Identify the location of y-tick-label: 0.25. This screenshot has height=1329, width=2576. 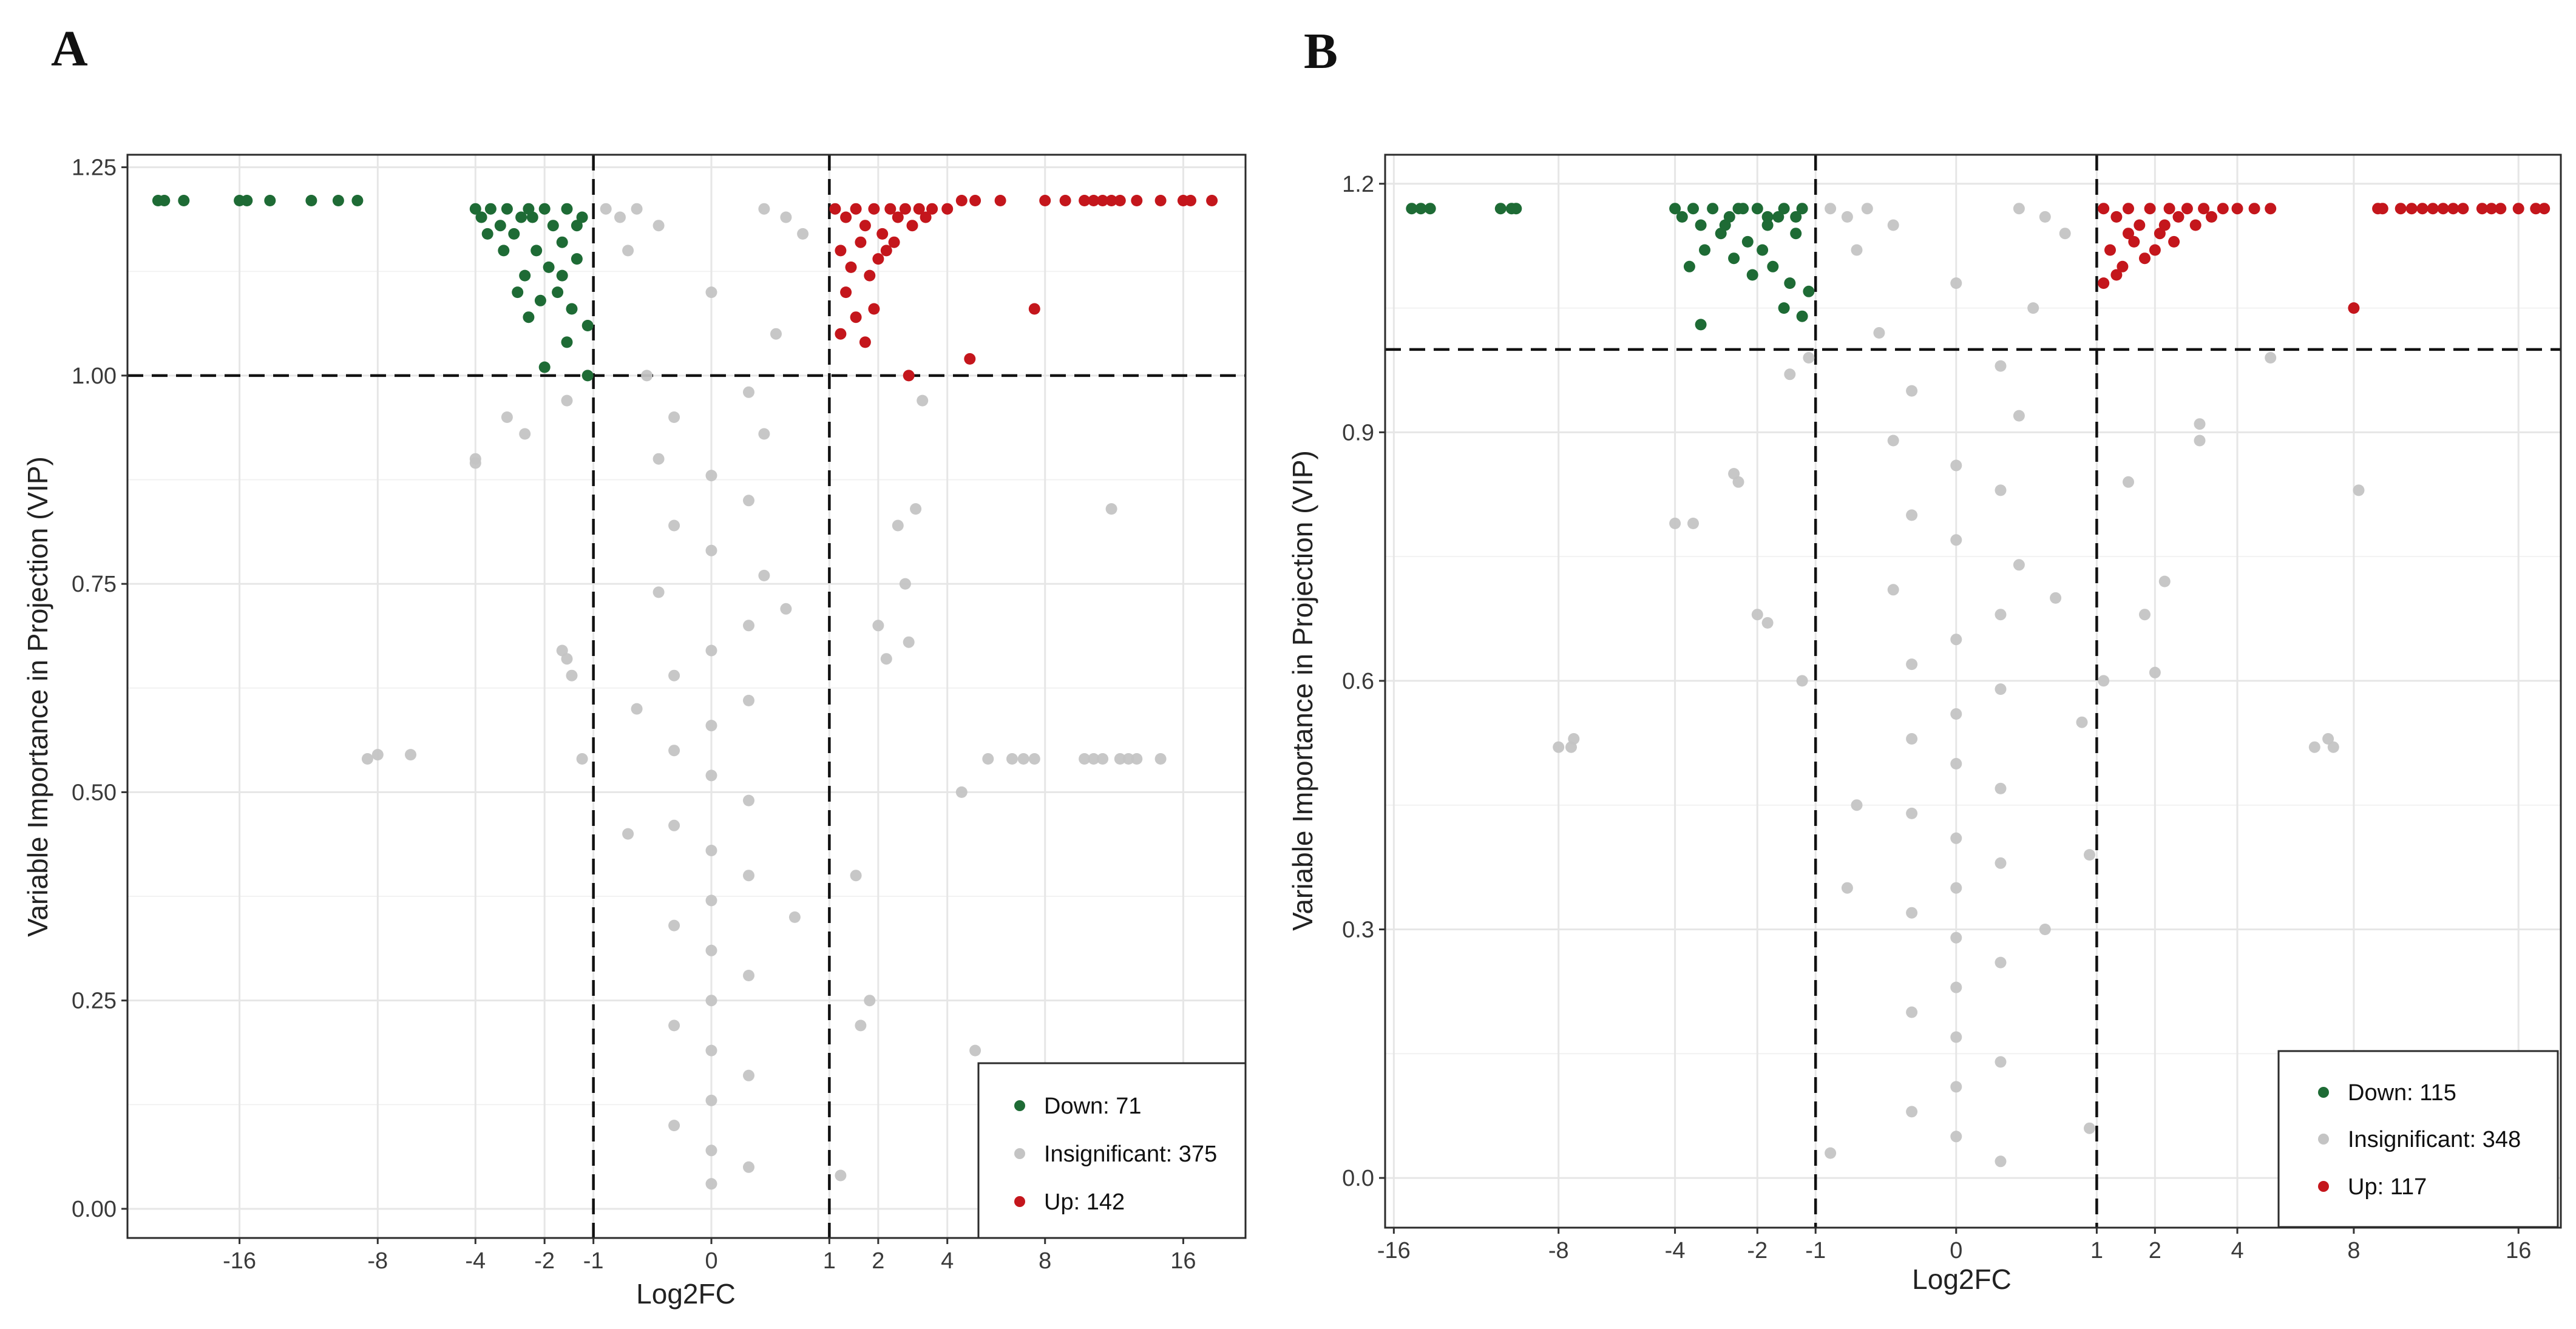
(94, 1001).